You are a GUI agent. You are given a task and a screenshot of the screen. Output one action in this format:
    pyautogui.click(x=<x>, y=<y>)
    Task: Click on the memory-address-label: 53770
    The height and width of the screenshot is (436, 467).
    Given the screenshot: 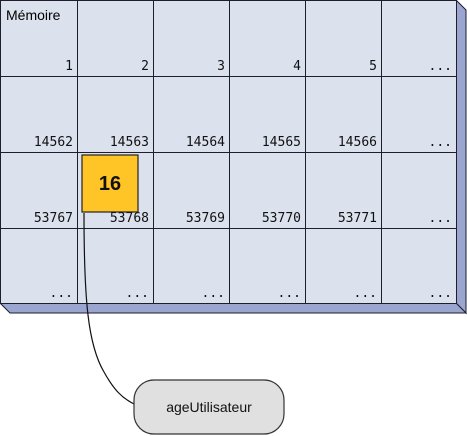 What is the action you would take?
    pyautogui.click(x=281, y=218)
    